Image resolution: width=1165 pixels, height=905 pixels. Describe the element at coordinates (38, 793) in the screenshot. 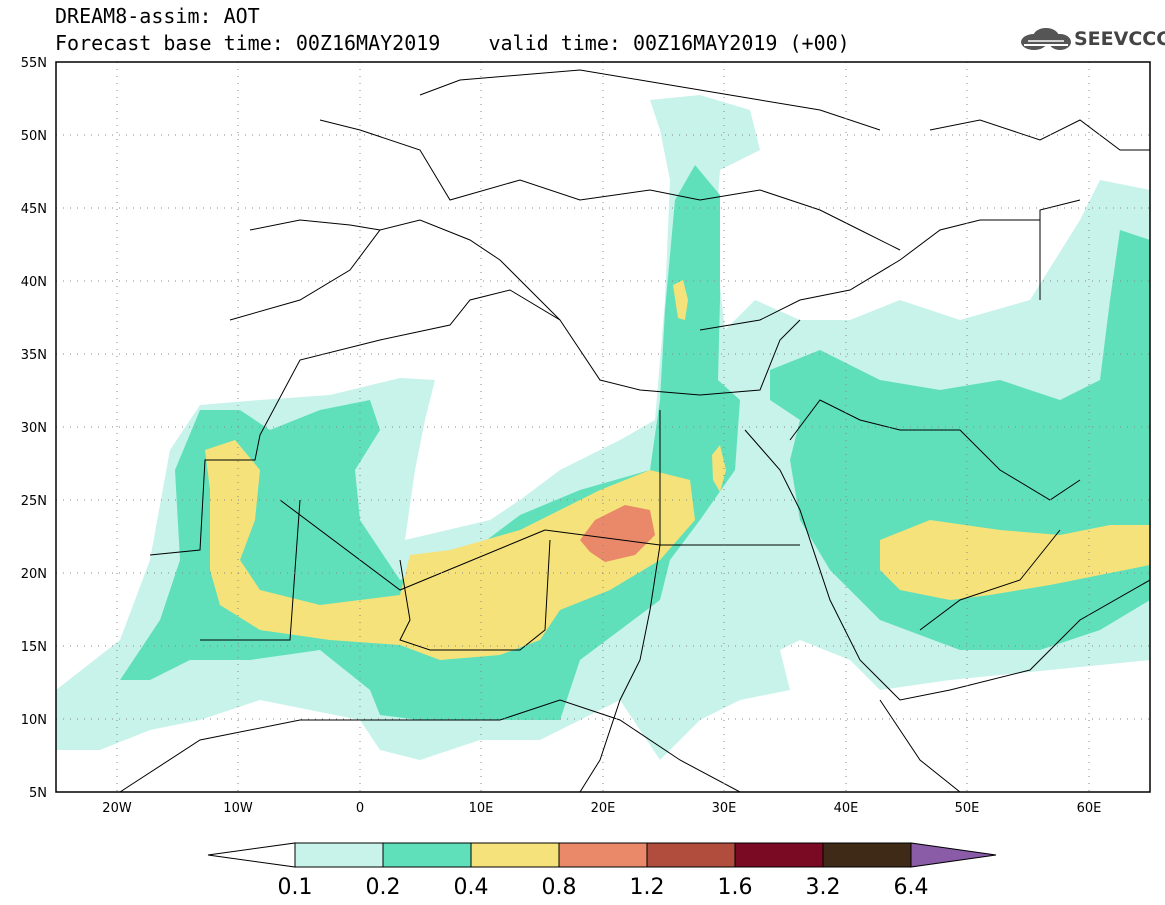

I see `lat-label: 5N` at that location.